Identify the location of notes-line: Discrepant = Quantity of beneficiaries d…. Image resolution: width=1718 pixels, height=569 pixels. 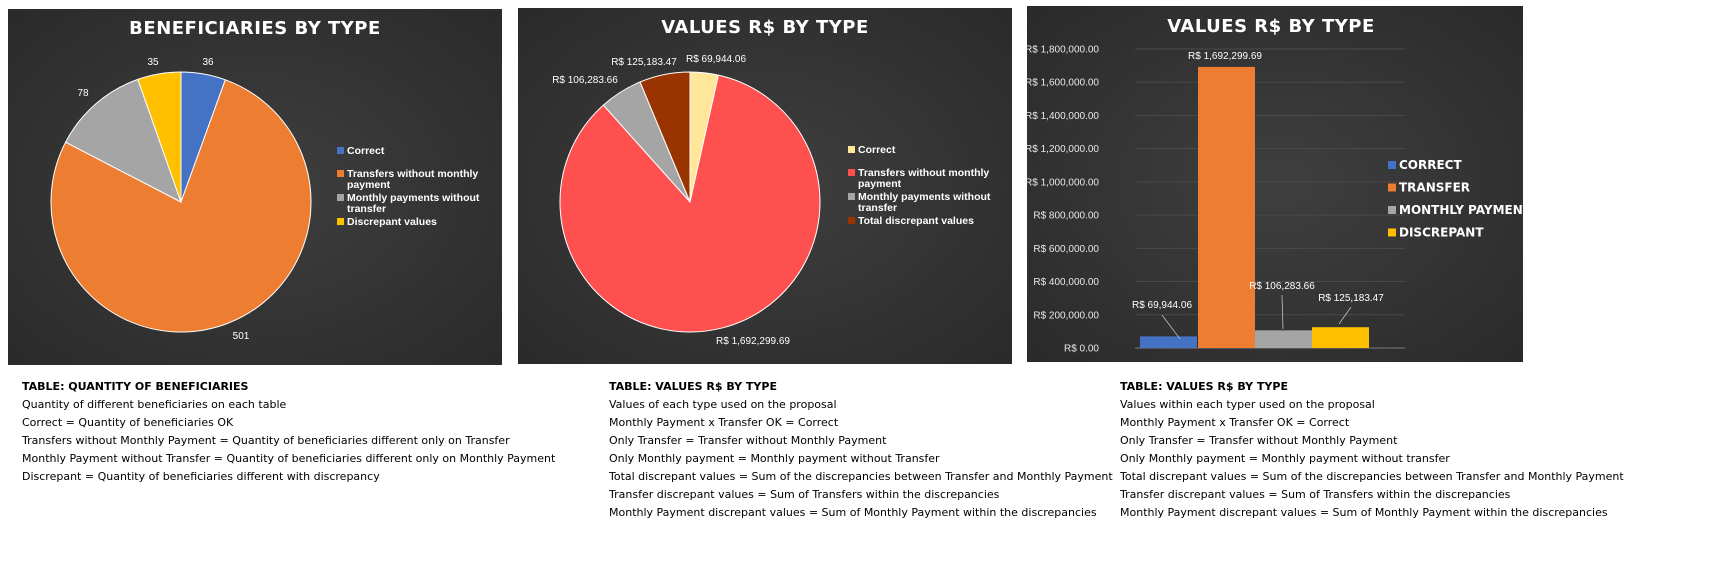
(201, 476).